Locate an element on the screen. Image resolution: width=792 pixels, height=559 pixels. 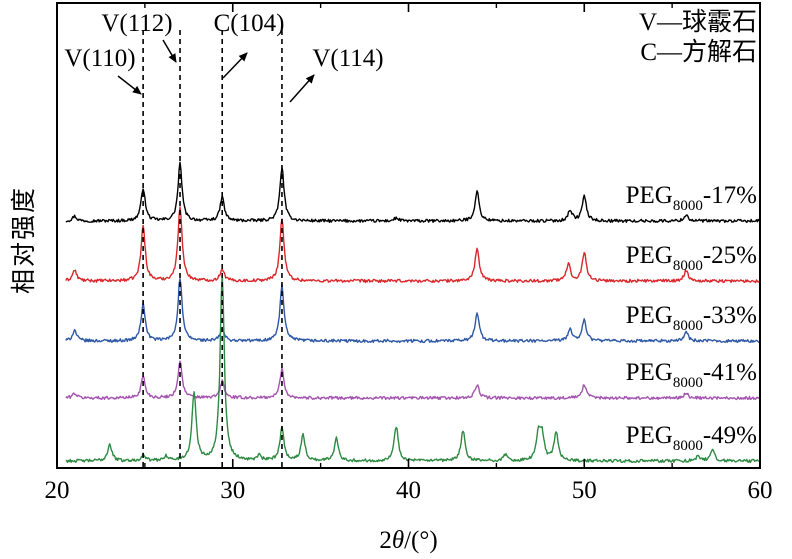
series-label-2: PEG8000-25% is located at coordinates (691, 258).